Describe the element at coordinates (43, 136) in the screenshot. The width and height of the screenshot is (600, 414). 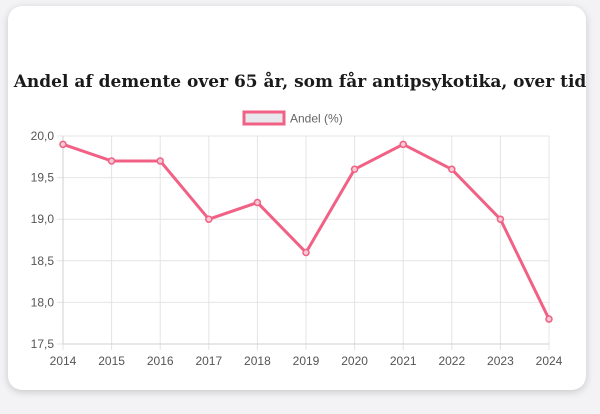
I see `y-tick-label: 20,0` at that location.